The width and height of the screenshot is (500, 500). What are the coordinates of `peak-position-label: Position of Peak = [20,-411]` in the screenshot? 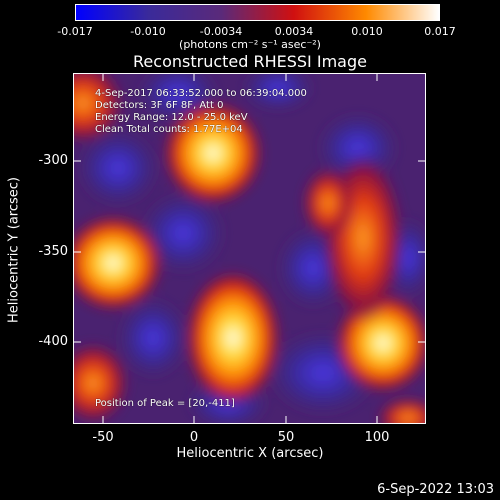 It's located at (165, 403).